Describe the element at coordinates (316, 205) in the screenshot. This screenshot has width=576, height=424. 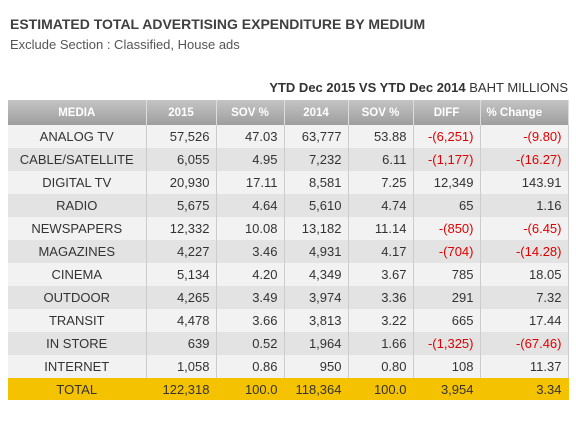
I see `value-cell: 5,610` at that location.